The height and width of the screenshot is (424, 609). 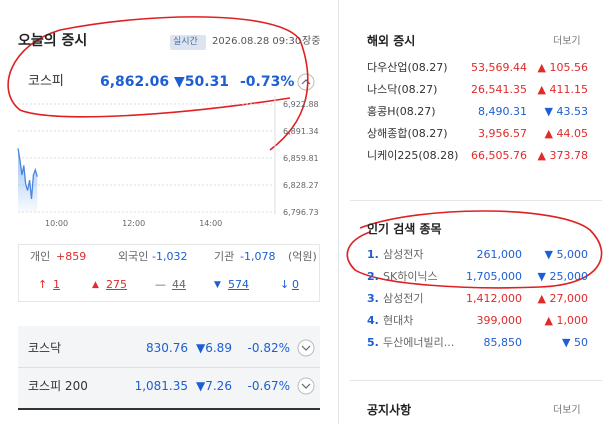 I want to click on row-name: 나스닥(08.27), so click(x=402, y=89).